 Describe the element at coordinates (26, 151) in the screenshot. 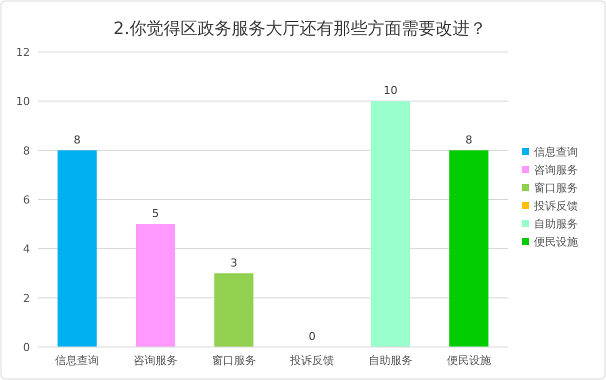

I see `y-tick-label: 8` at that location.